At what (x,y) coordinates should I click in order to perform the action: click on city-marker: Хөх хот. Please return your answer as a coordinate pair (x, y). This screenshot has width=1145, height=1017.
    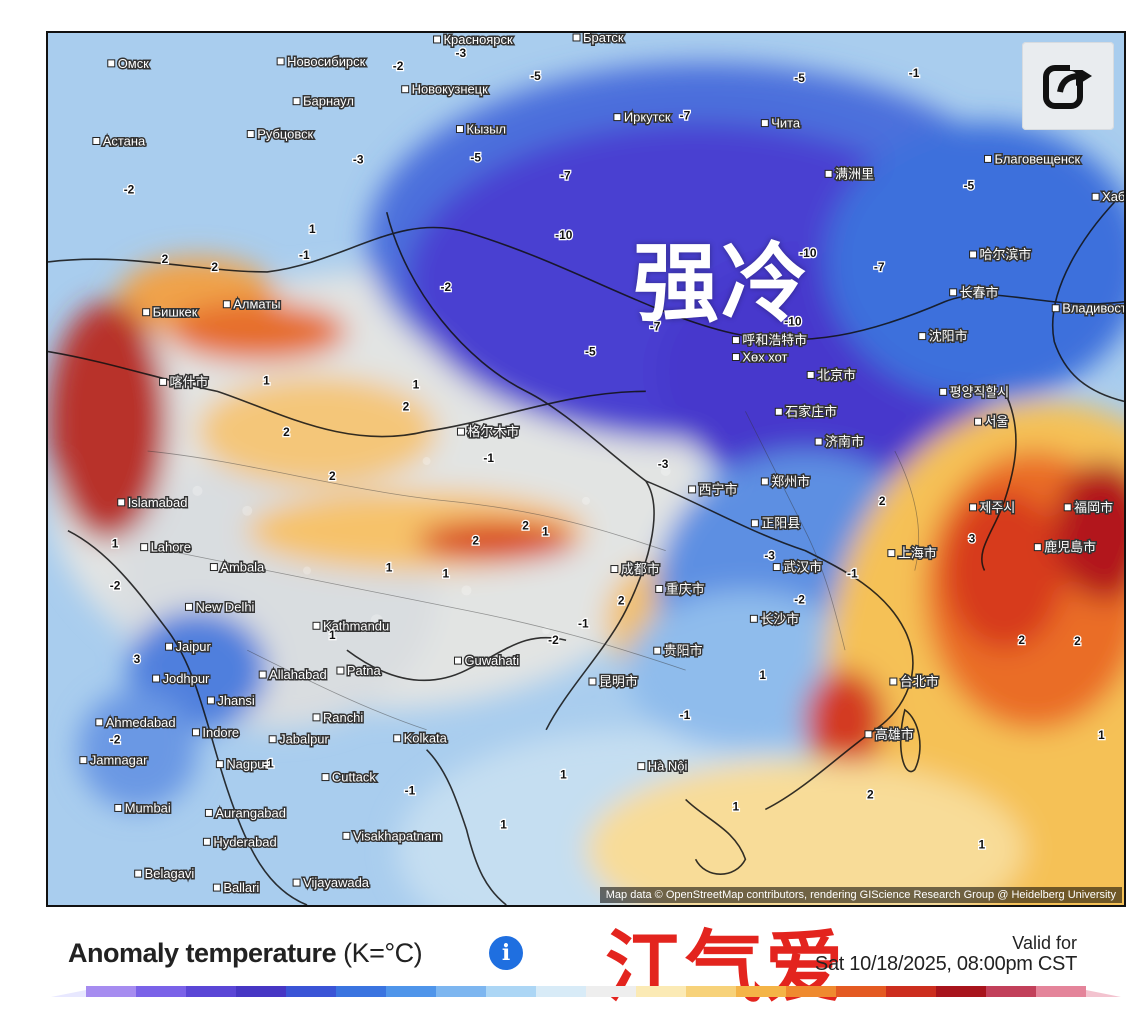
    Looking at the image, I should click on (760, 357).